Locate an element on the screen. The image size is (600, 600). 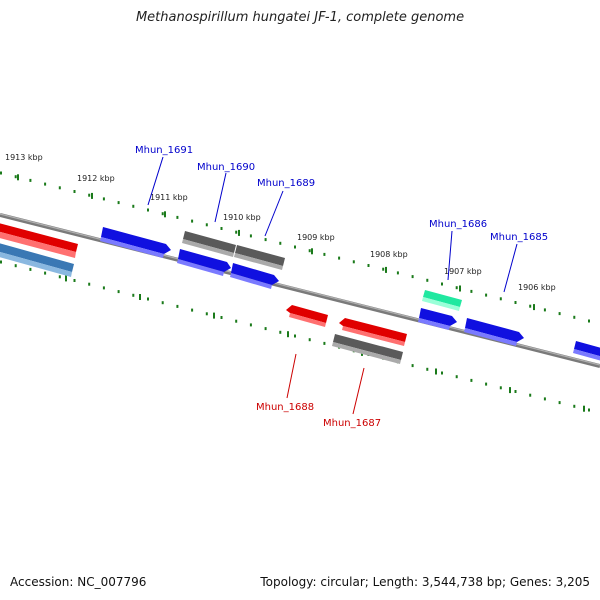
gene-feature-mhun-1689-shade is located at coordinates (251, 281).